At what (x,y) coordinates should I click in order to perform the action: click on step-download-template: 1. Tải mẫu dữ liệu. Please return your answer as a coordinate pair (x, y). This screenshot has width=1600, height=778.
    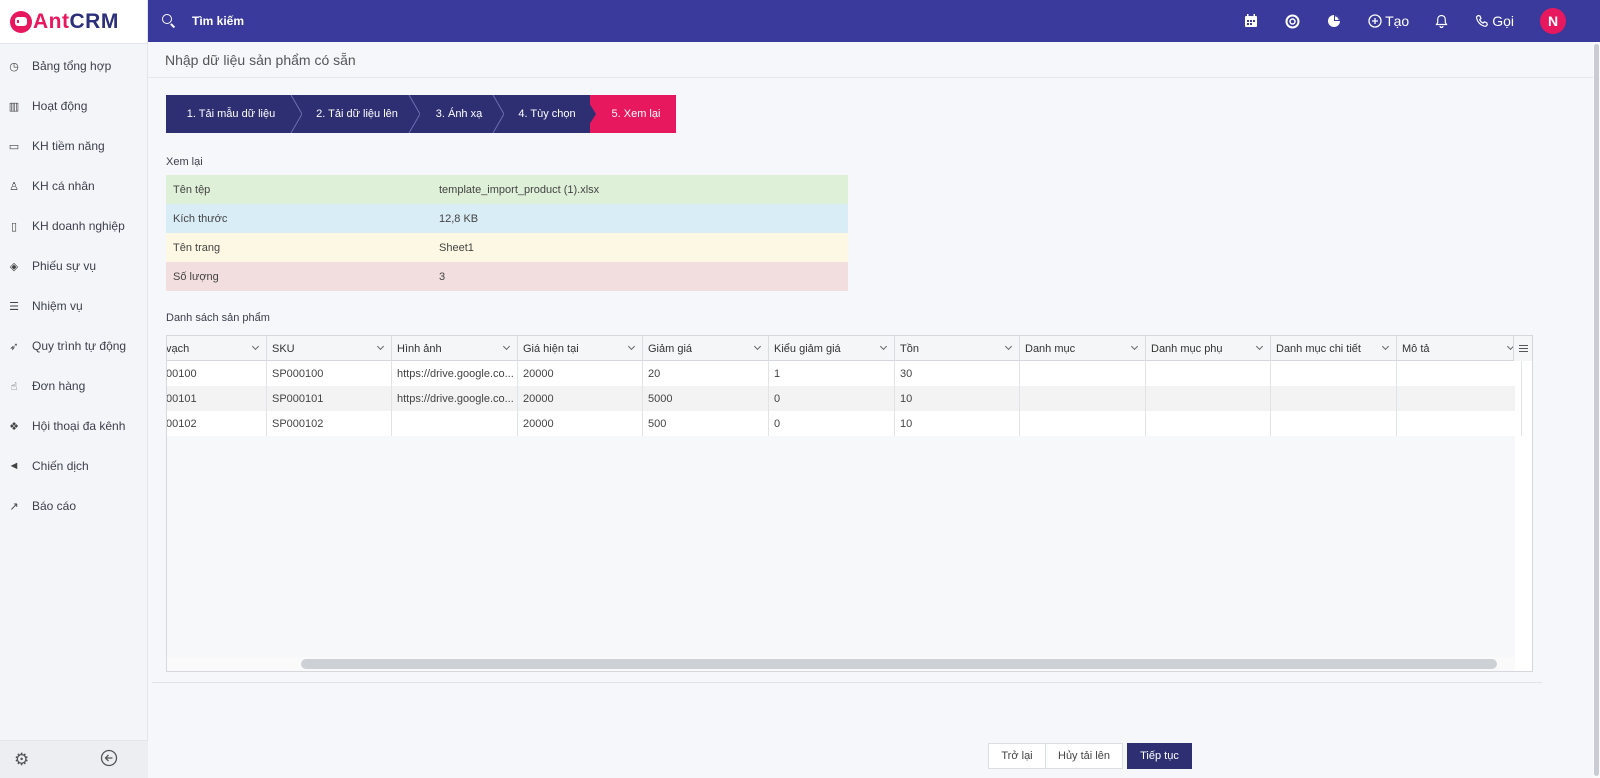
    Looking at the image, I should click on (234, 114).